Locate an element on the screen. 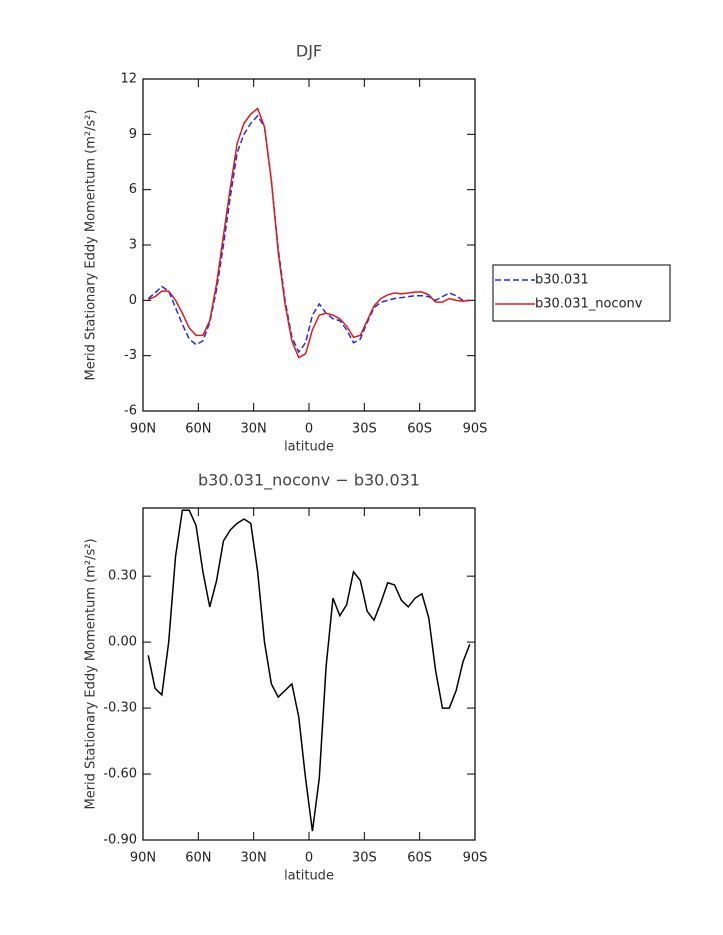  y-tick-label: 0 is located at coordinates (133, 300).